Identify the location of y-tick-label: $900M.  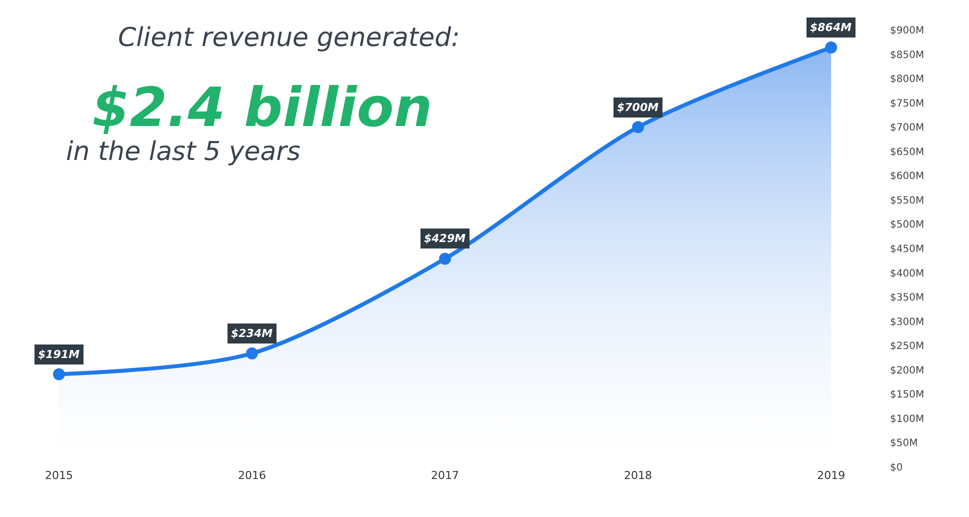
(907, 31).